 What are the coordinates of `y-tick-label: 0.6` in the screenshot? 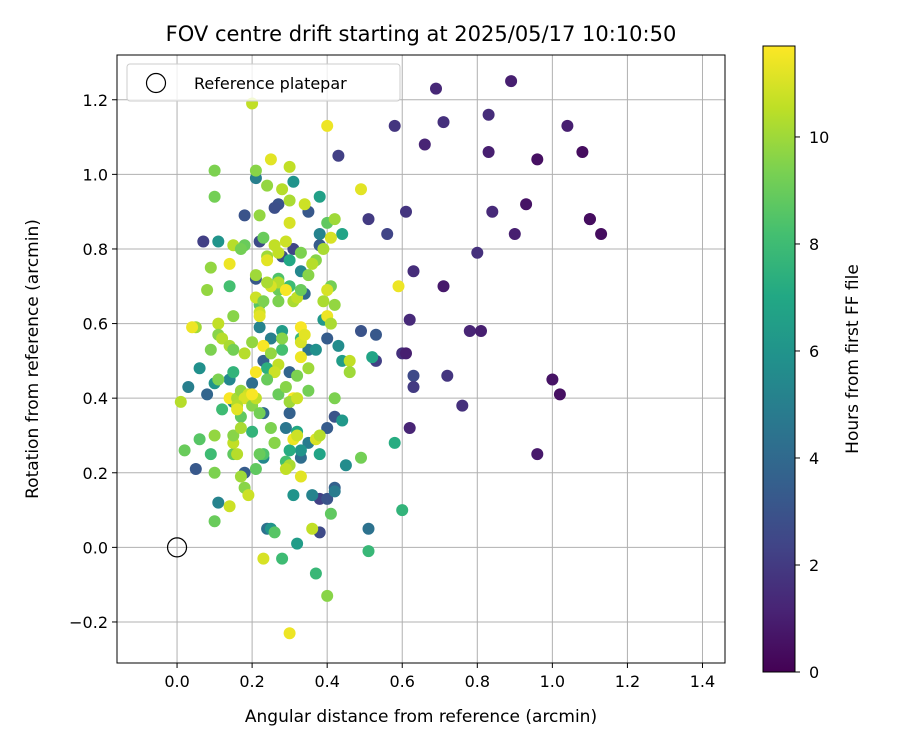 It's located at (95, 324).